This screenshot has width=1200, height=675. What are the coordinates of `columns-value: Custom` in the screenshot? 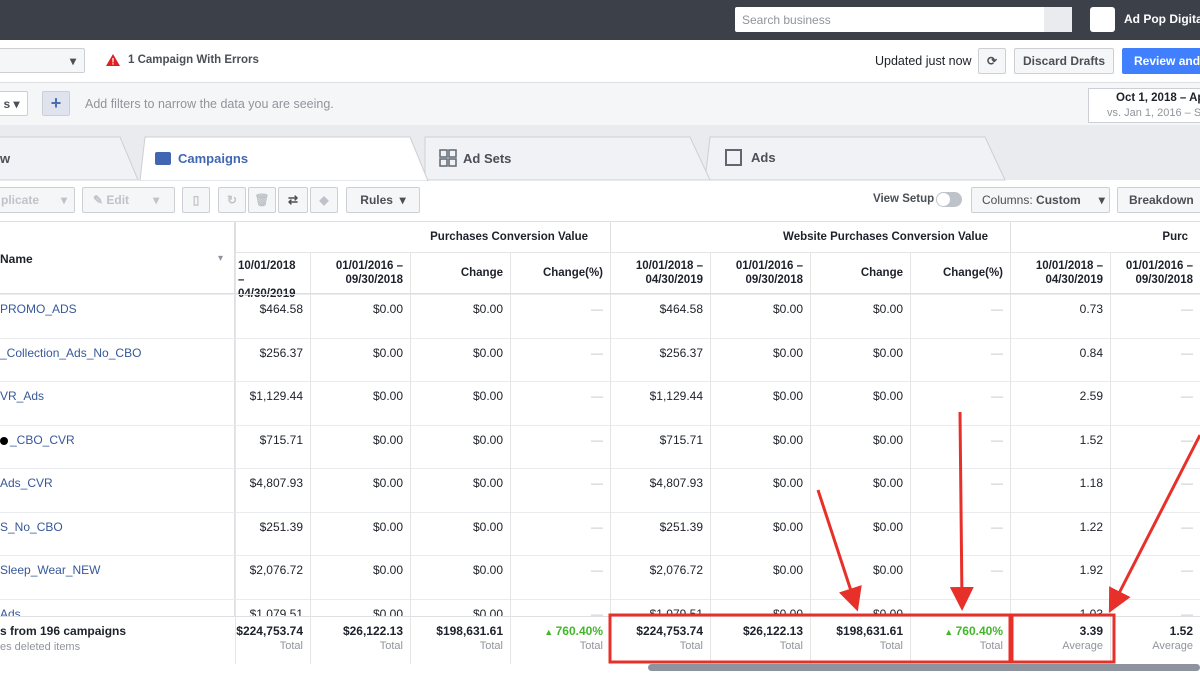 It's located at (1058, 200).